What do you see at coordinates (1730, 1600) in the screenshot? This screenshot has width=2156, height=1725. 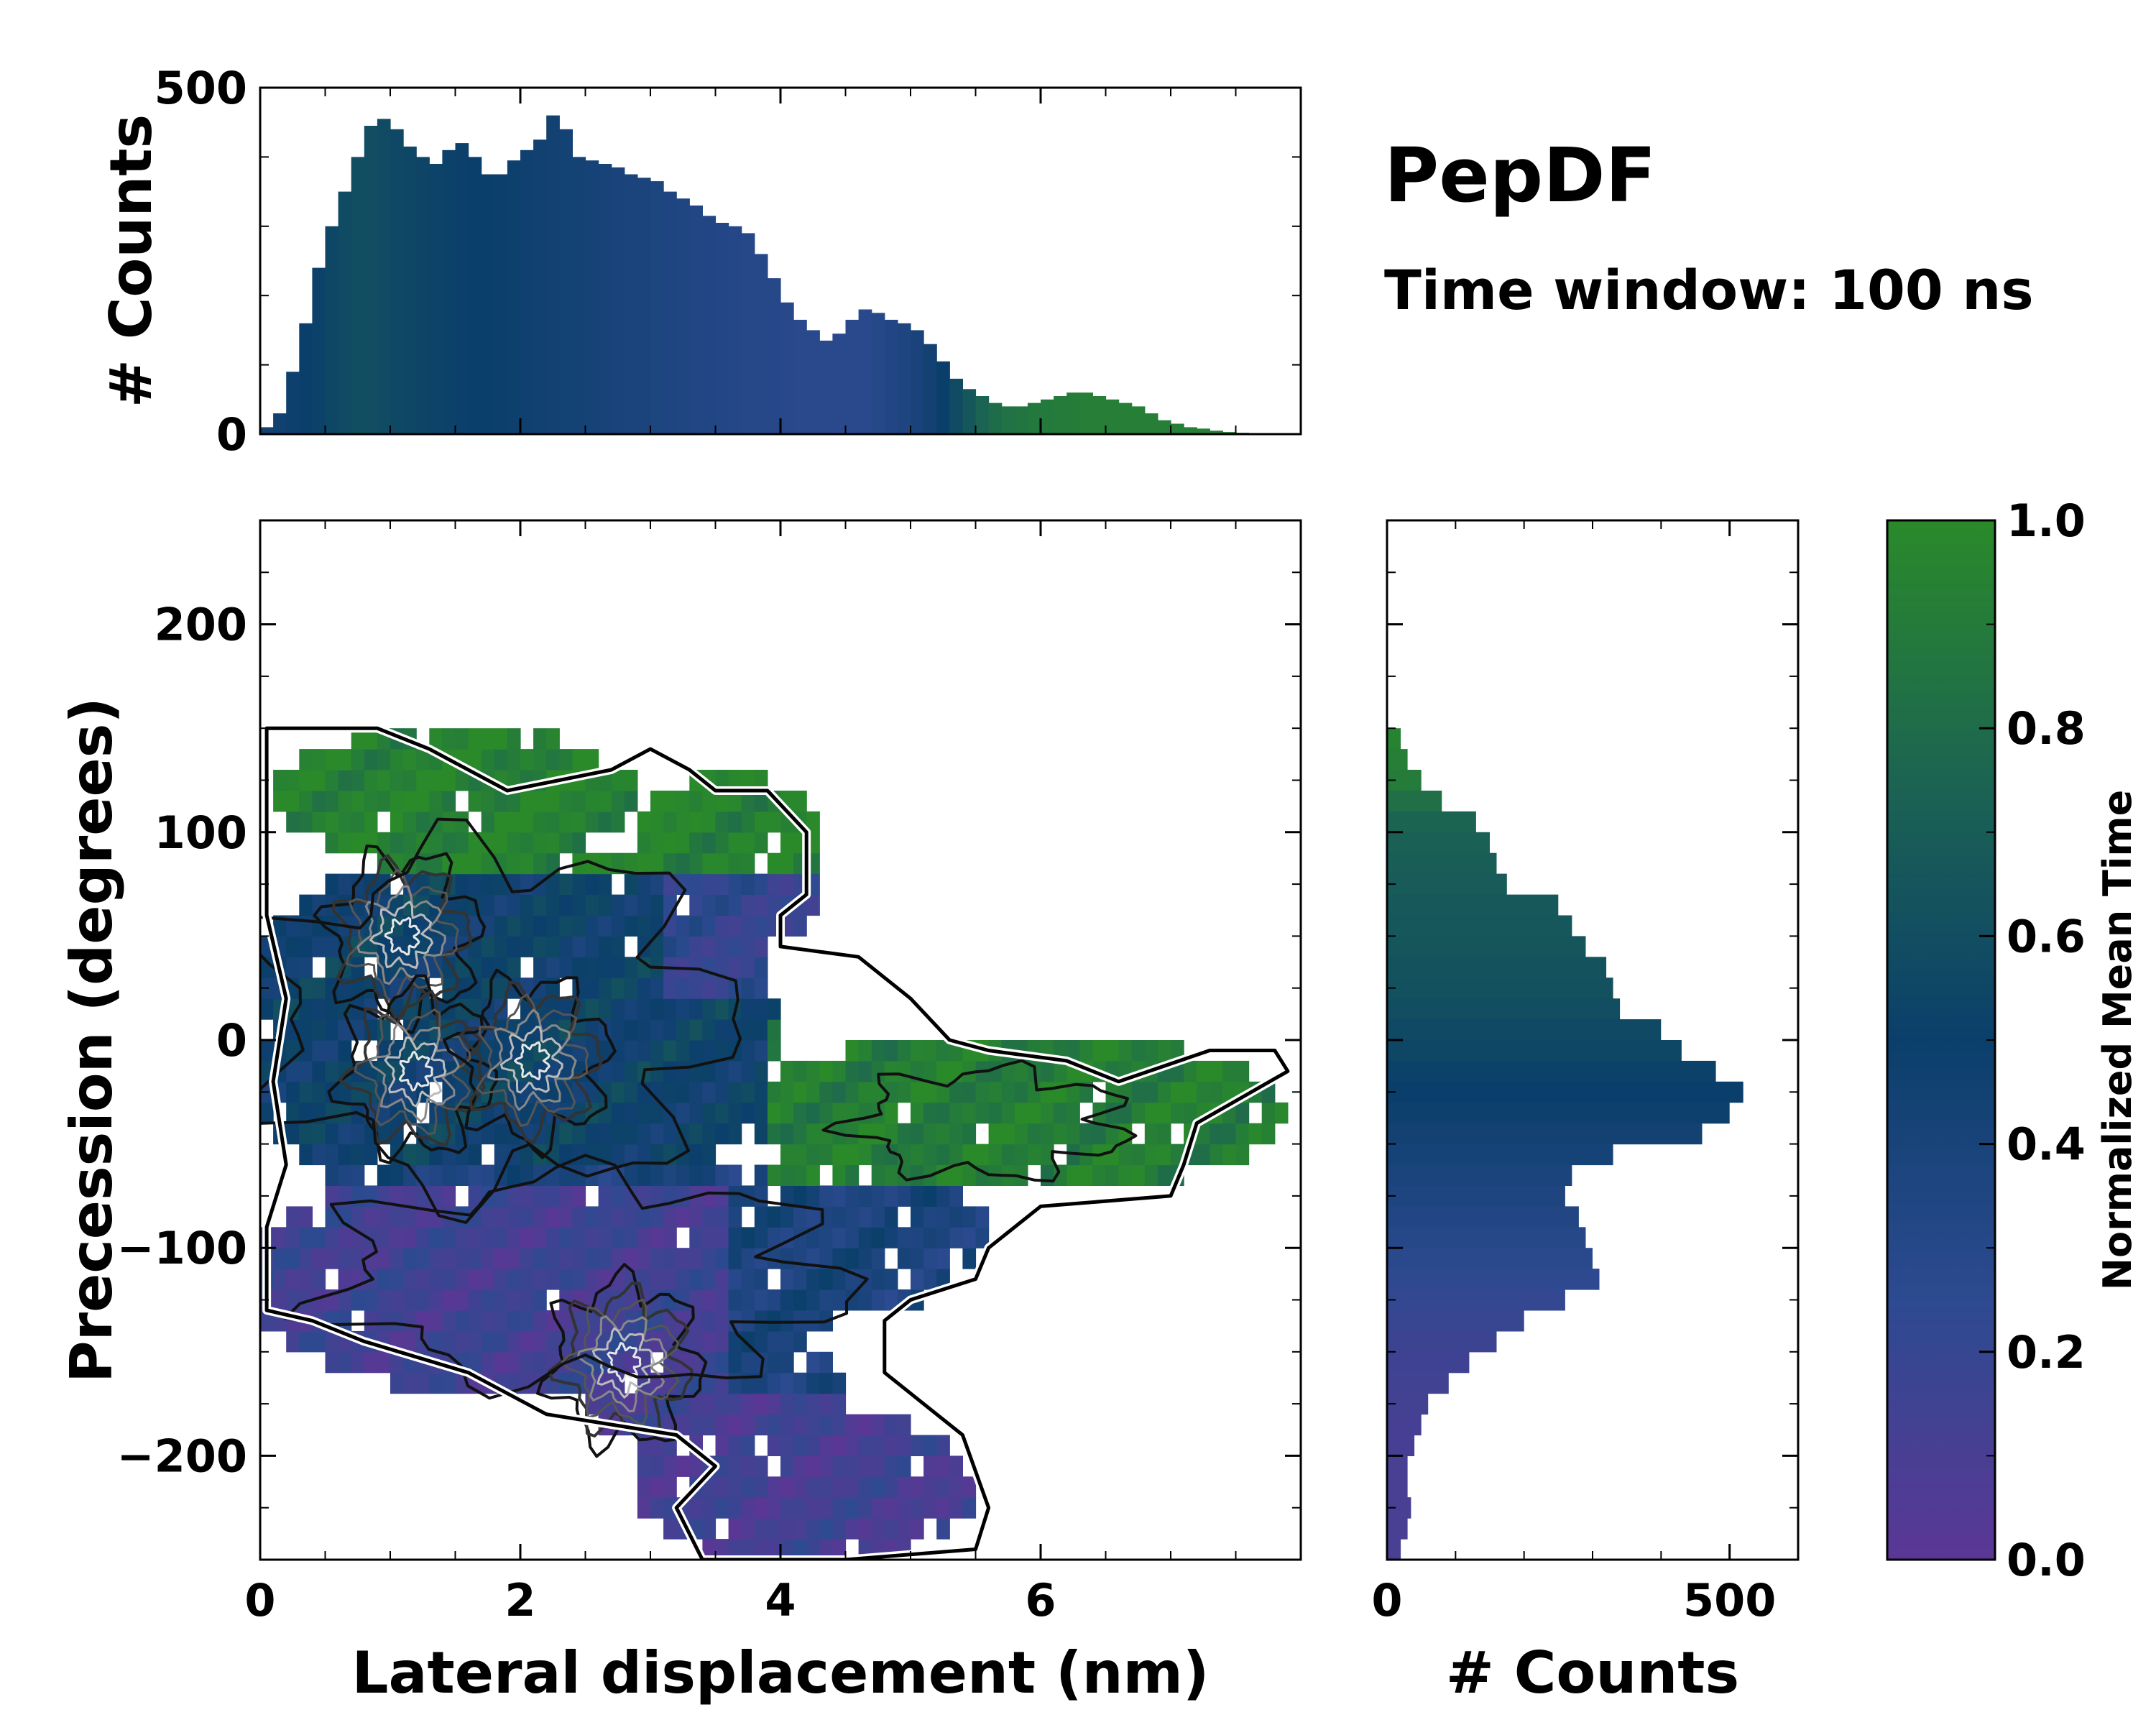 I see `right-xtick-label: 500` at bounding box center [1730, 1600].